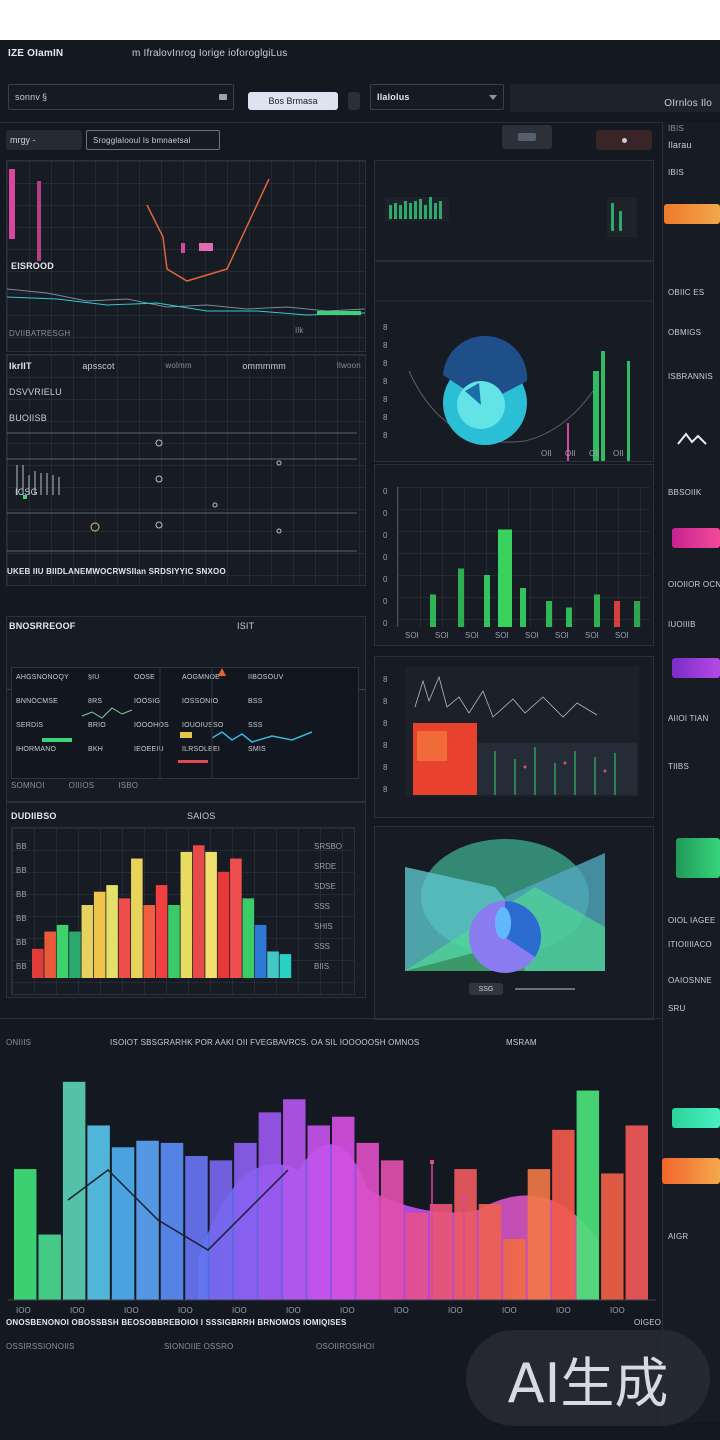 The width and height of the screenshot is (720, 1440). Describe the element at coordinates (185, 752) in the screenshot. I see `table-row: I​HORMANO BKH I​EOEEIU I​LRSOLBEI SMIS` at that location.